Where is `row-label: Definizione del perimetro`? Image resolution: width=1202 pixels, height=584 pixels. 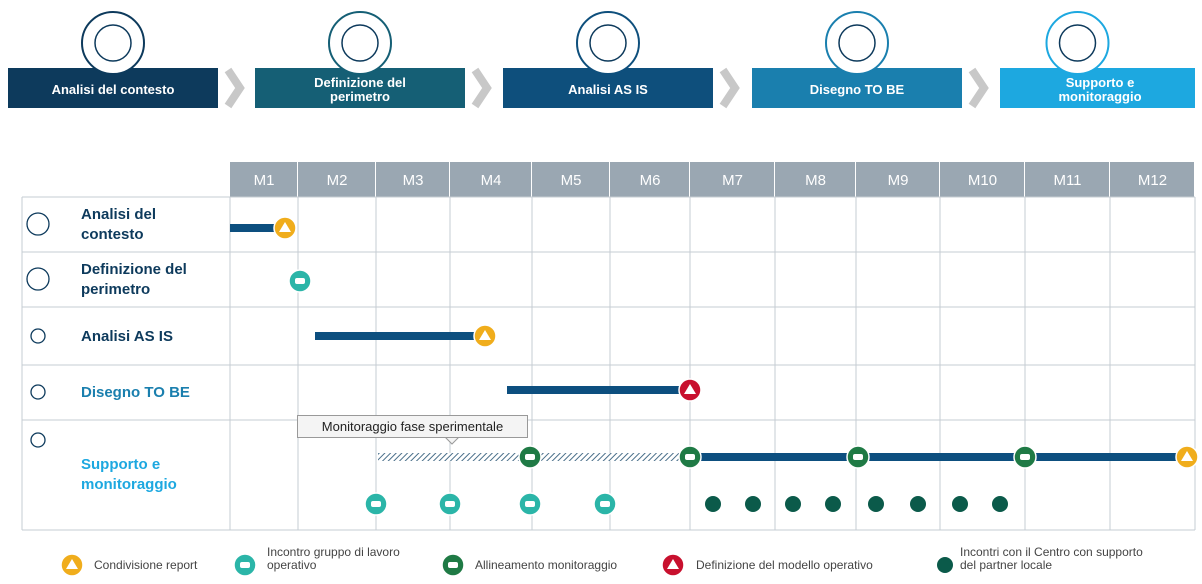 row-label: Definizione del perimetro is located at coordinates (134, 279).